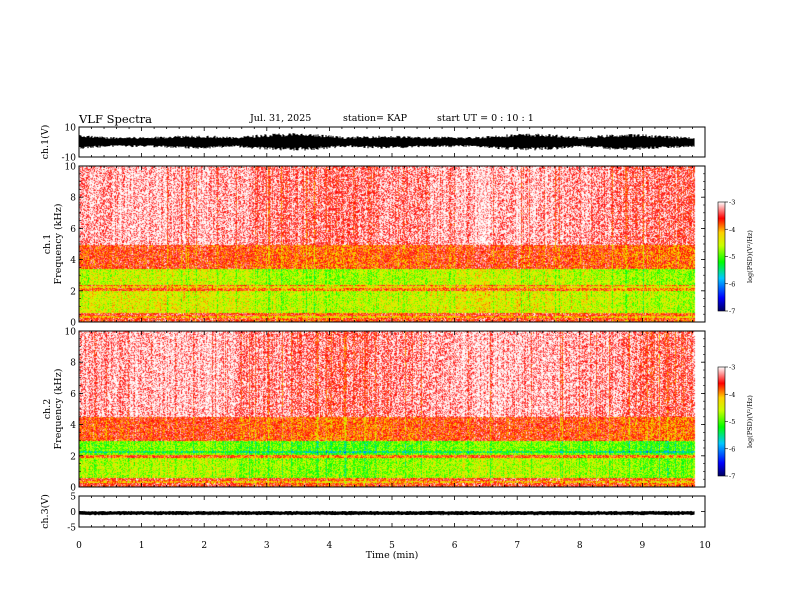 This screenshot has width=792, height=612. Describe the element at coordinates (45, 142) in the screenshot. I see `y-axis-label: ch.1(V)` at that location.